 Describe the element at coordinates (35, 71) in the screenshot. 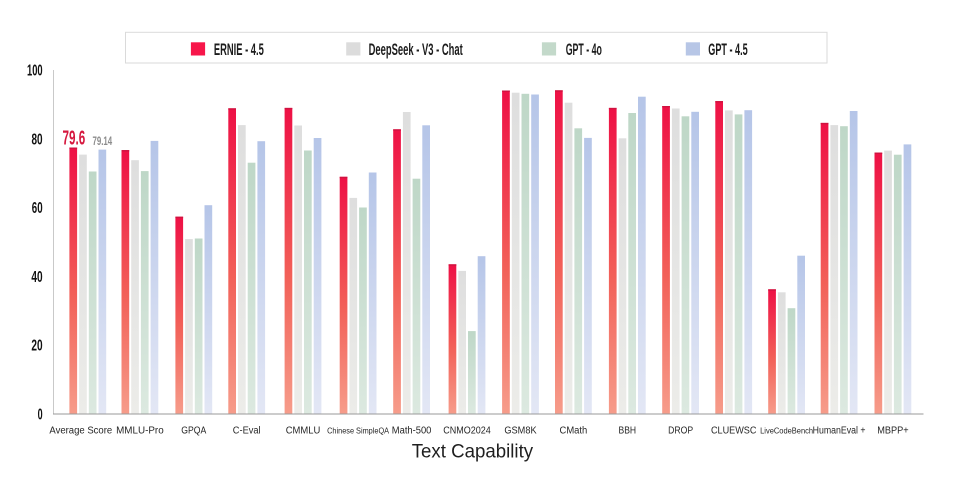

I see `svg-text: 100` at that location.